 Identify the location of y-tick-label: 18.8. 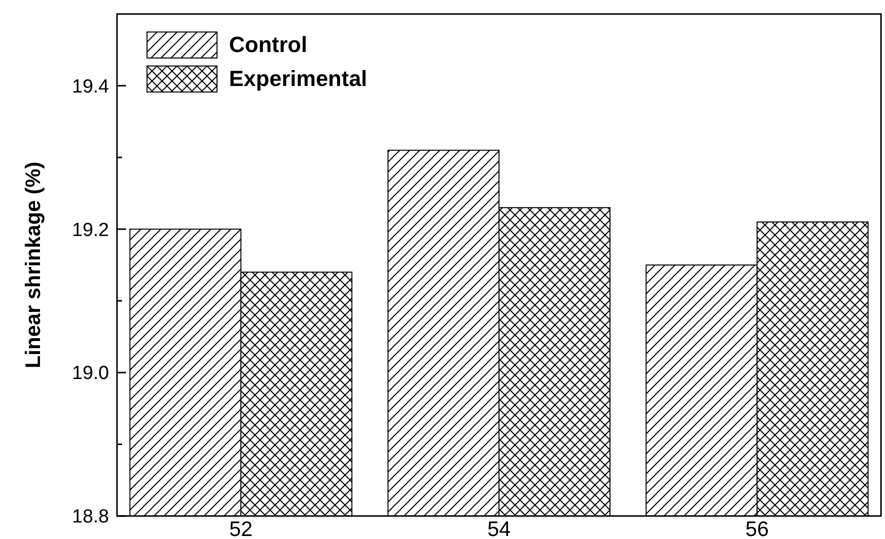
(90, 517).